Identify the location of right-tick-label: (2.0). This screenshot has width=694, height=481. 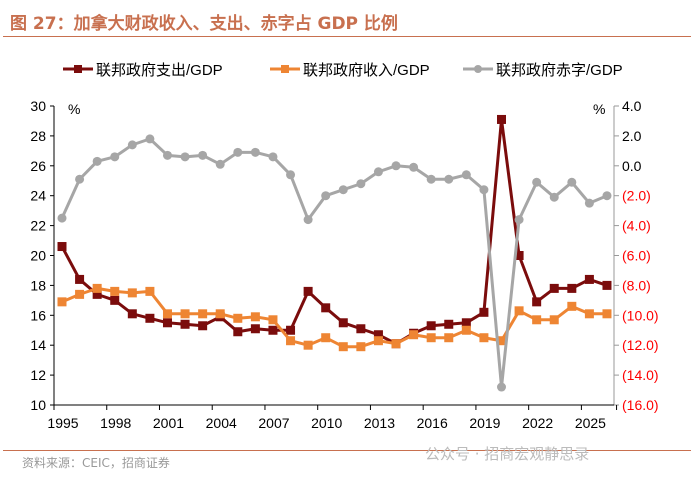
(636, 196).